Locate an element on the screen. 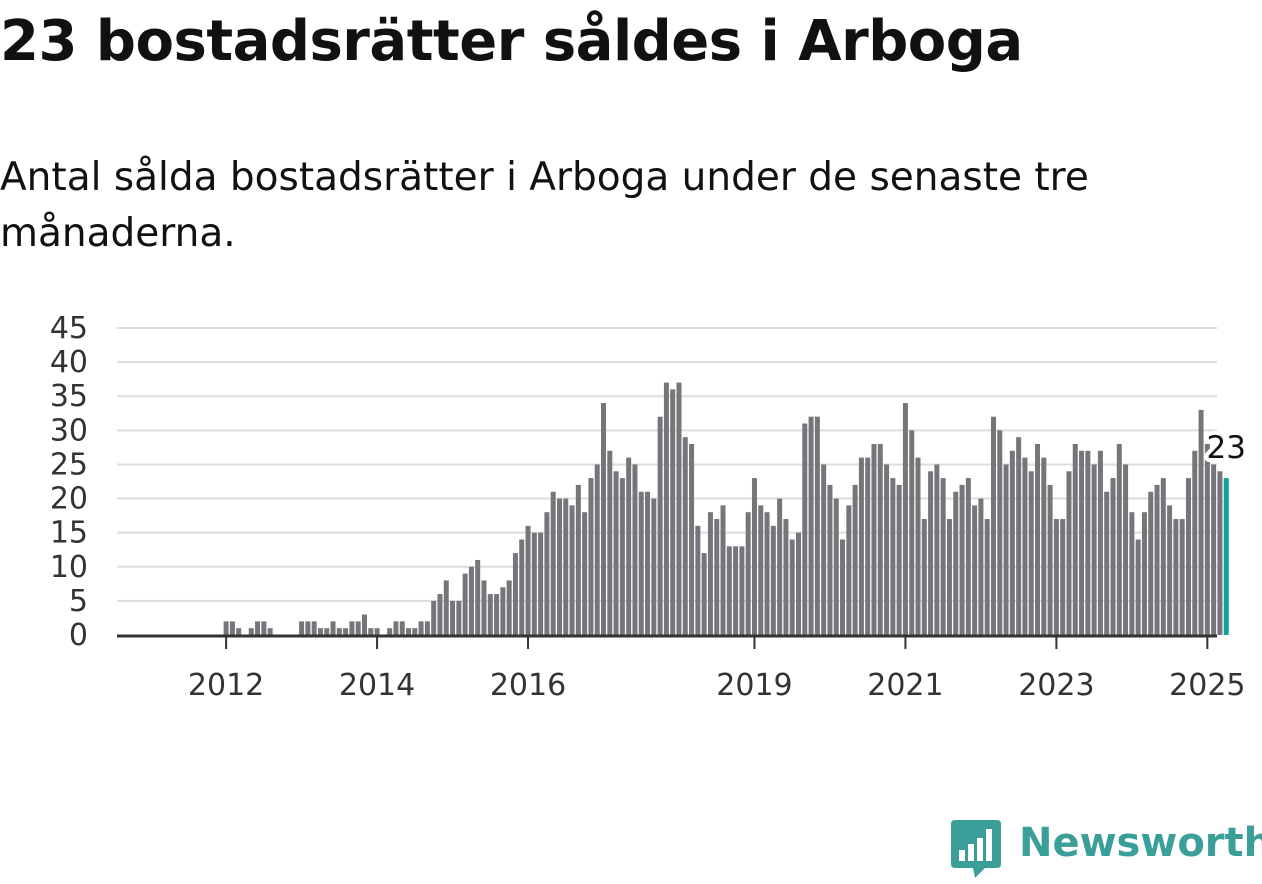  y-tick-label: 35 is located at coordinates (69, 396).